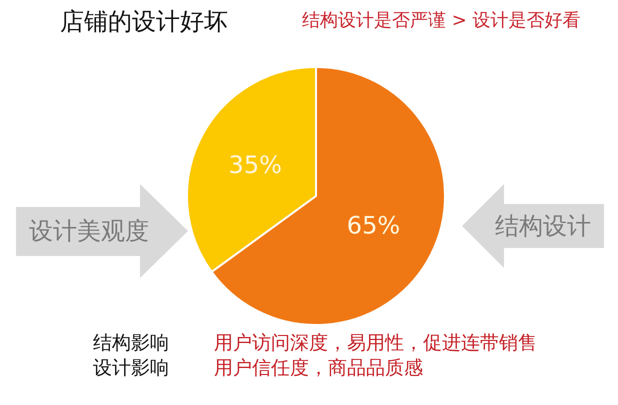 This screenshot has height=405, width=618. I want to click on text: 结构影响, so click(131, 343).